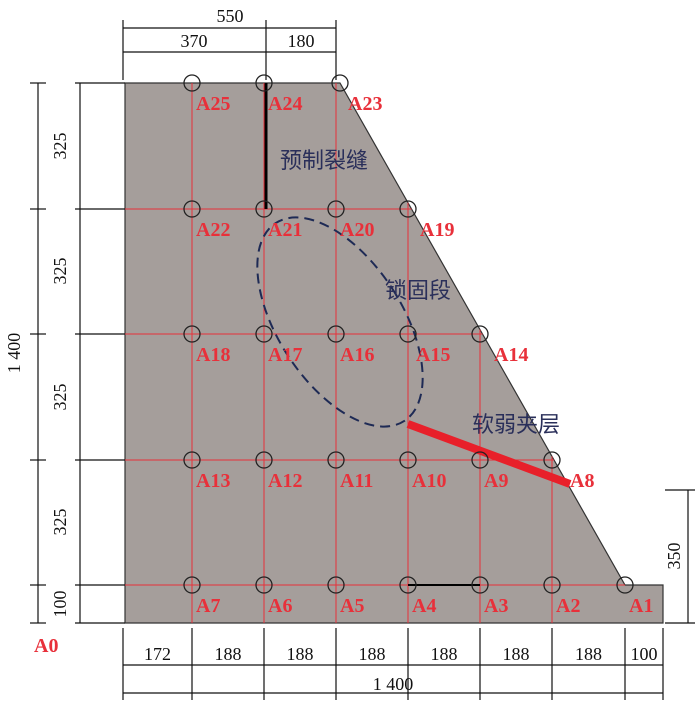  What do you see at coordinates (365, 104) in the screenshot?
I see `node-label: A23` at bounding box center [365, 104].